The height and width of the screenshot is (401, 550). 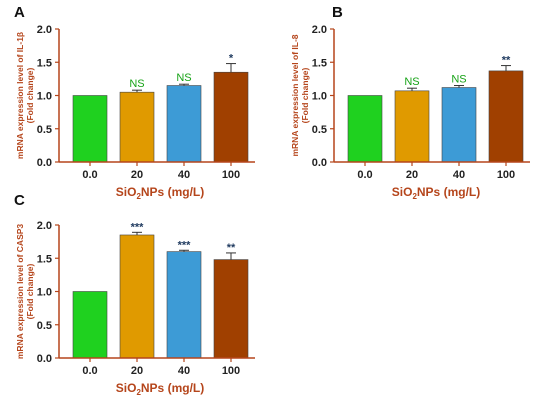 What do you see at coordinates (19, 200) in the screenshot?
I see `panel-letter: C` at bounding box center [19, 200].